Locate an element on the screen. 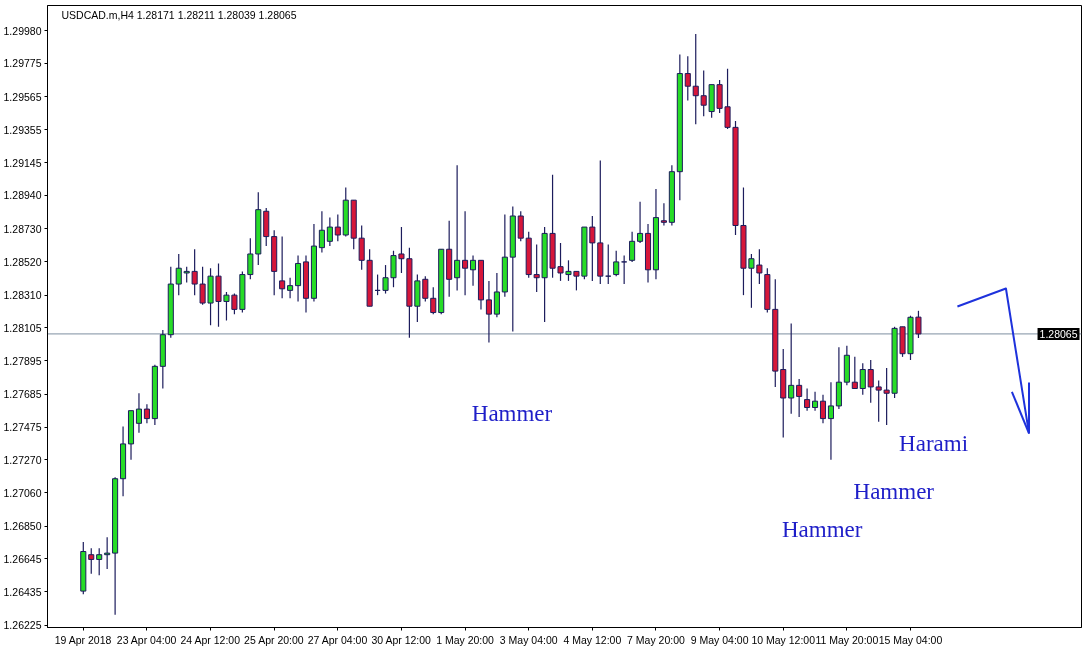 The width and height of the screenshot is (1089, 648). y-tick-label: 1.26850 is located at coordinates (22, 526).